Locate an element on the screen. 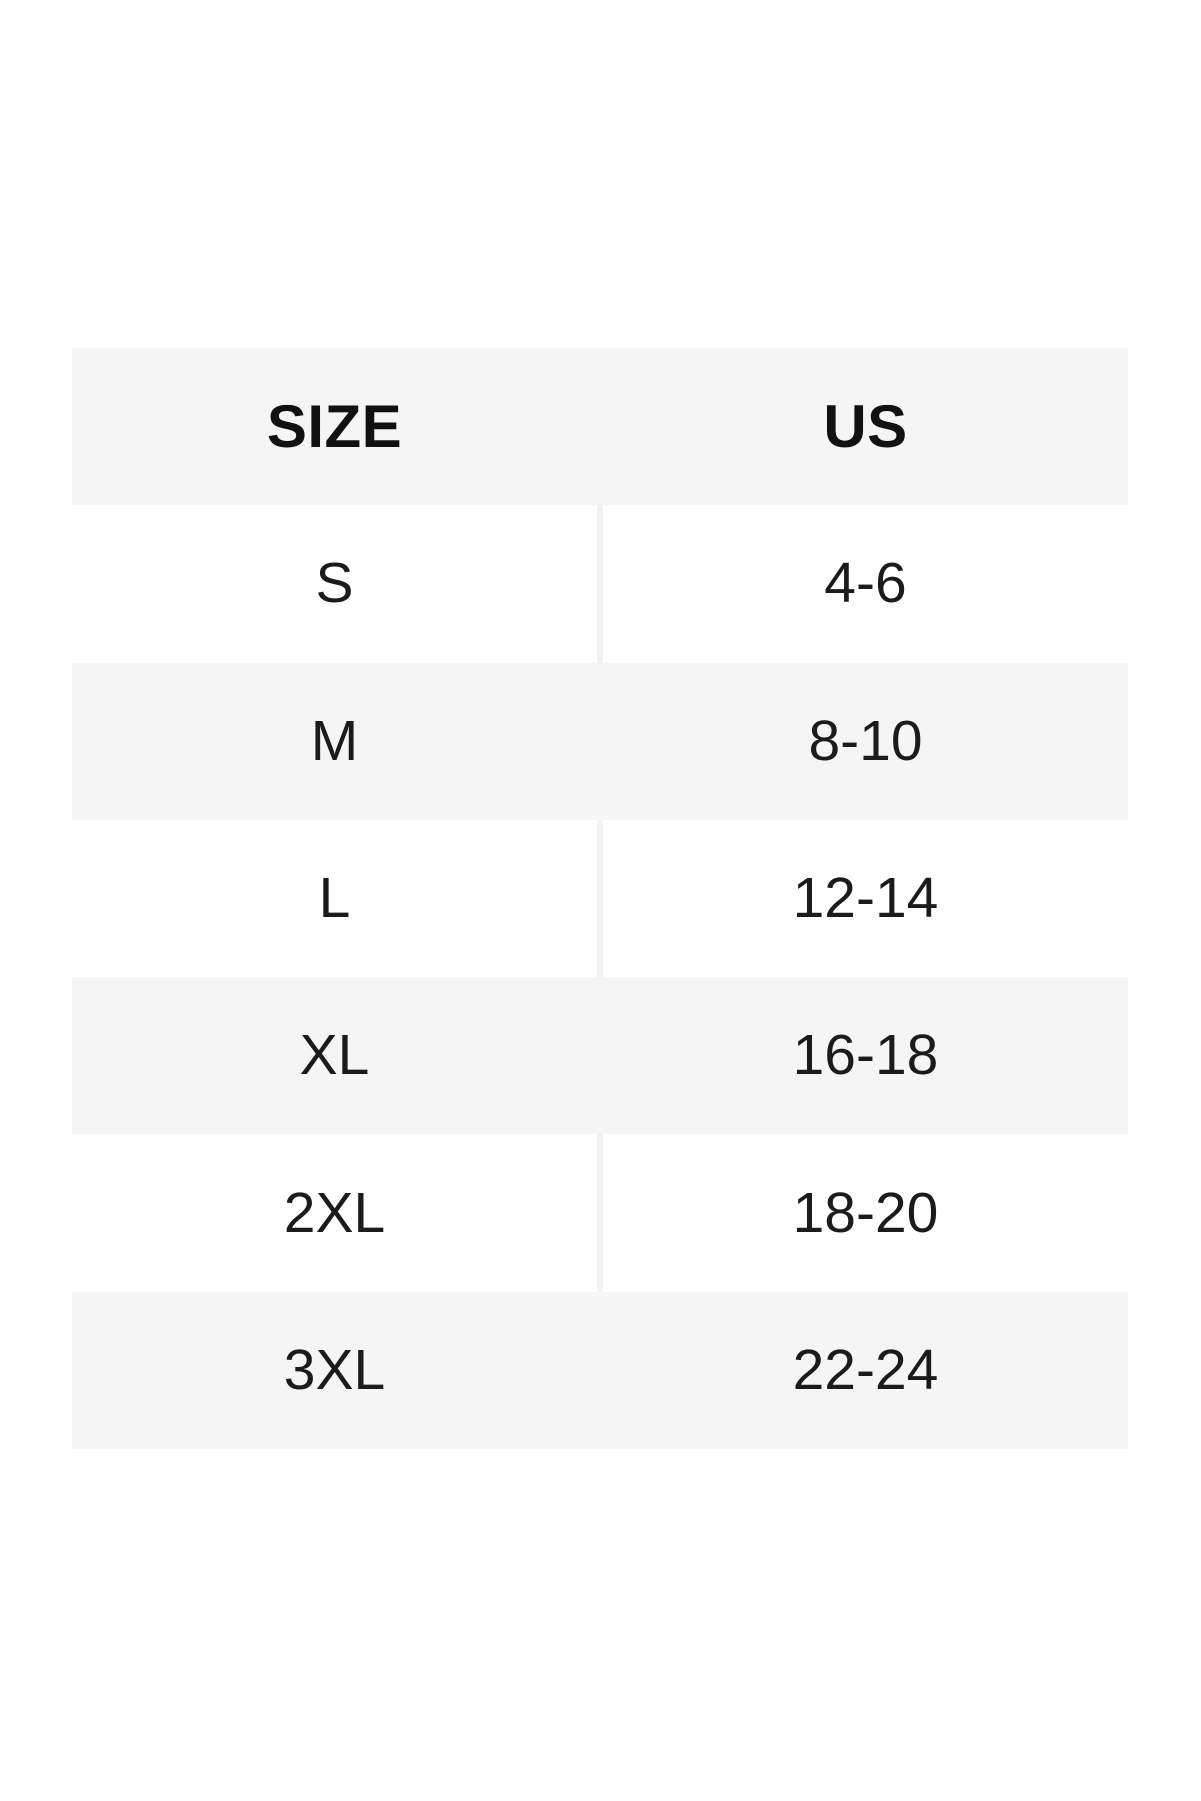 This screenshot has height=1801, width=1201. us-cell: 12-14 is located at coordinates (865, 897).